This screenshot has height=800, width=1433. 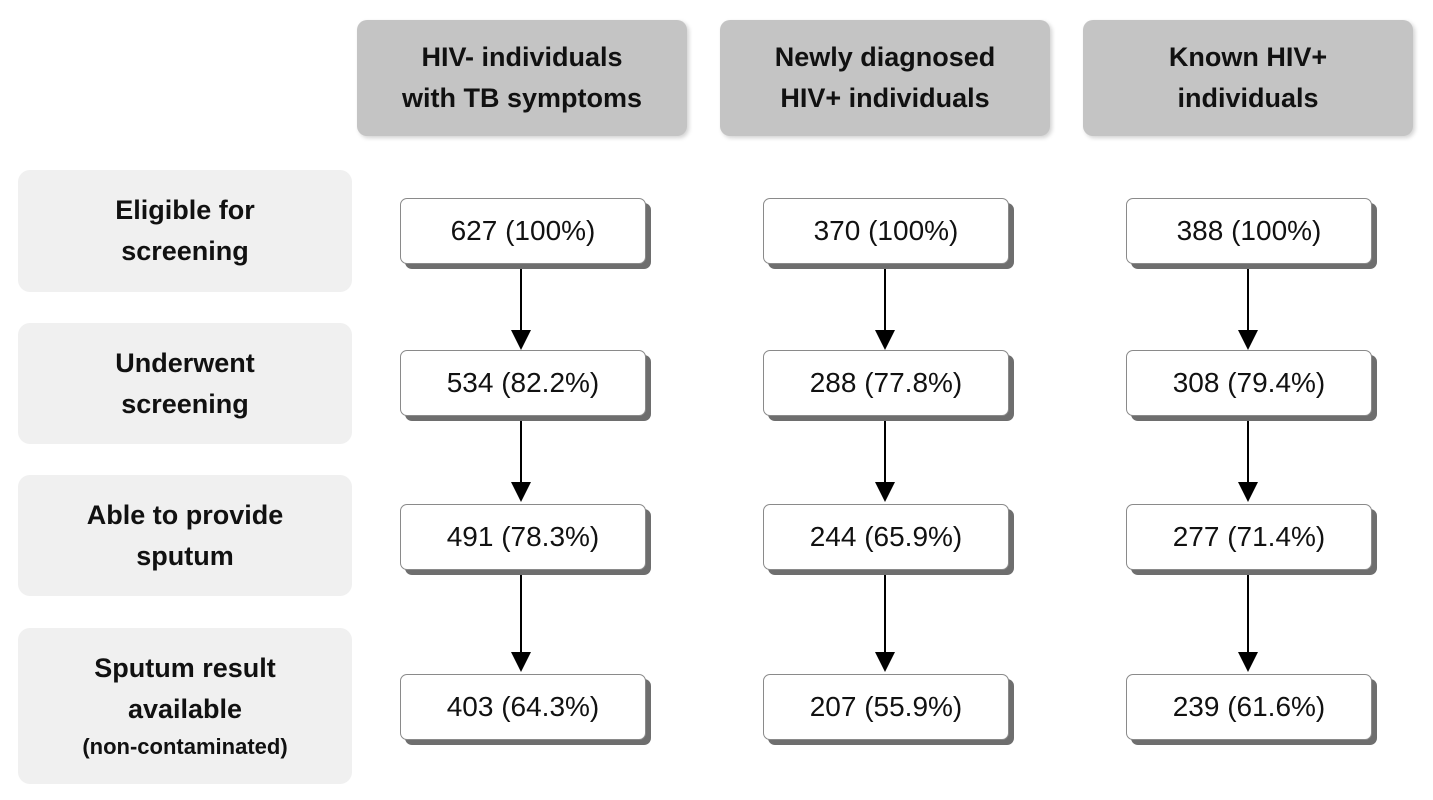 I want to click on column-header-line2: HIV+ individuals, so click(x=885, y=98).